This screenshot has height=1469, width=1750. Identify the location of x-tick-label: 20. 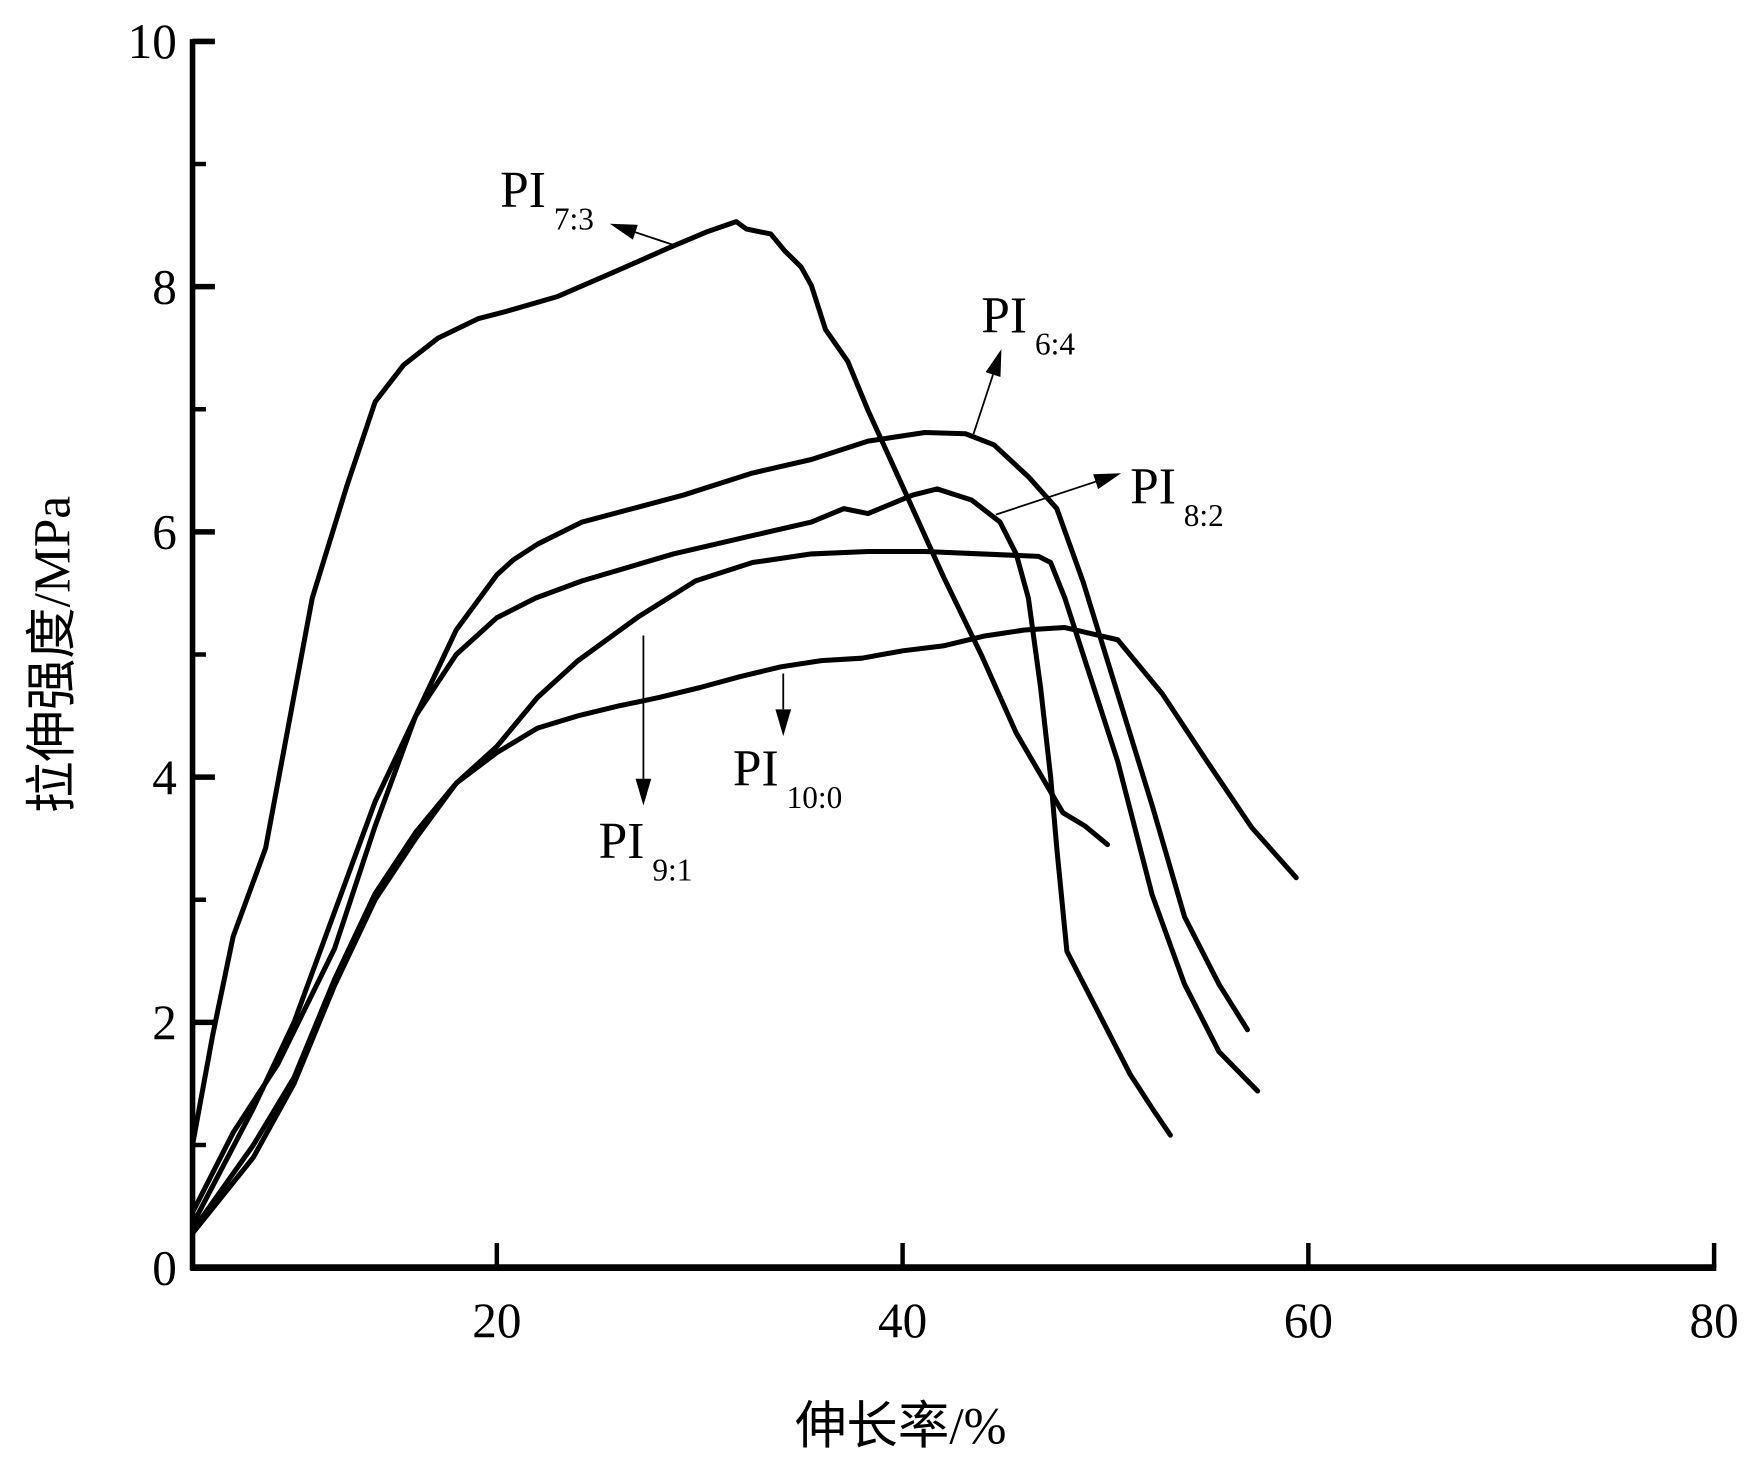
(496, 1320).